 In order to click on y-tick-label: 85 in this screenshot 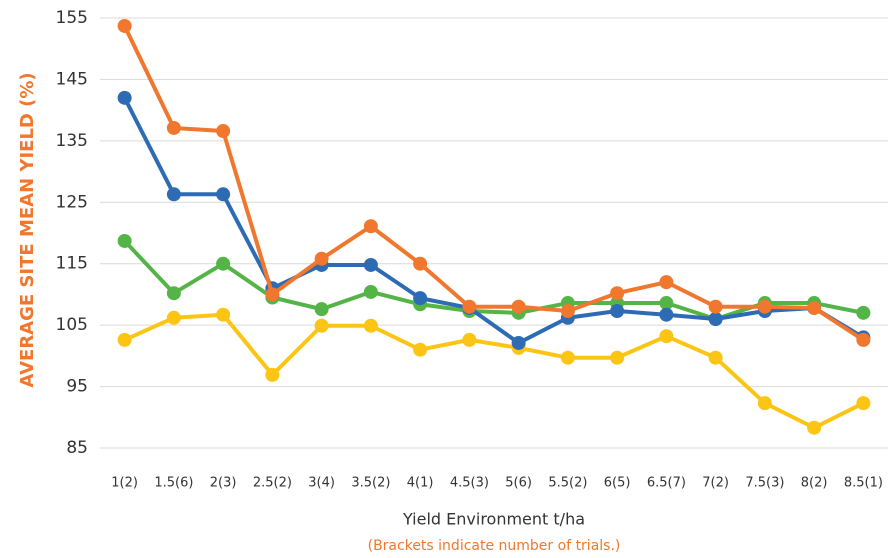, I will do `click(77, 448)`.